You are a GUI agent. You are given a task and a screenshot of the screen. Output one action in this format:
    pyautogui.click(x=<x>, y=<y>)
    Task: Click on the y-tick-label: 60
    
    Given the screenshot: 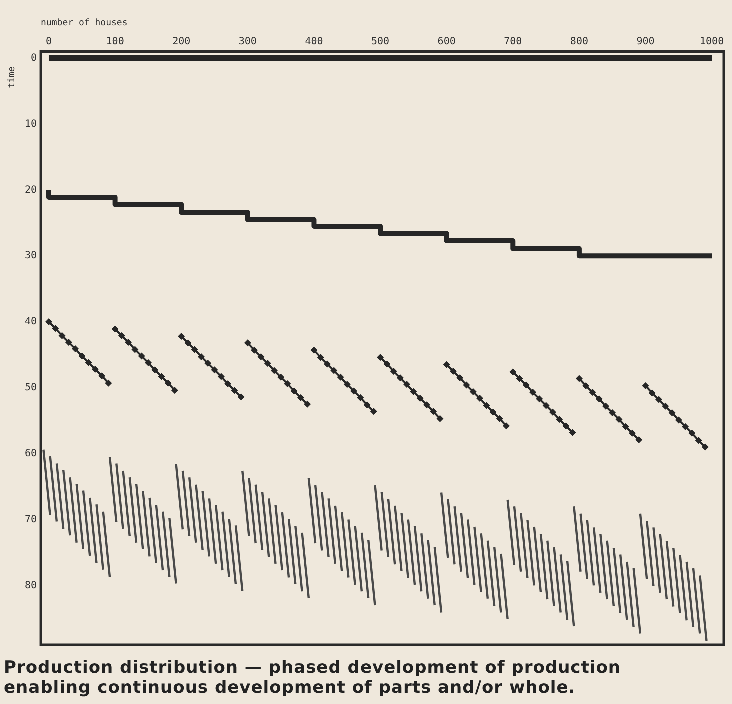 What is the action you would take?
    pyautogui.click(x=31, y=454)
    